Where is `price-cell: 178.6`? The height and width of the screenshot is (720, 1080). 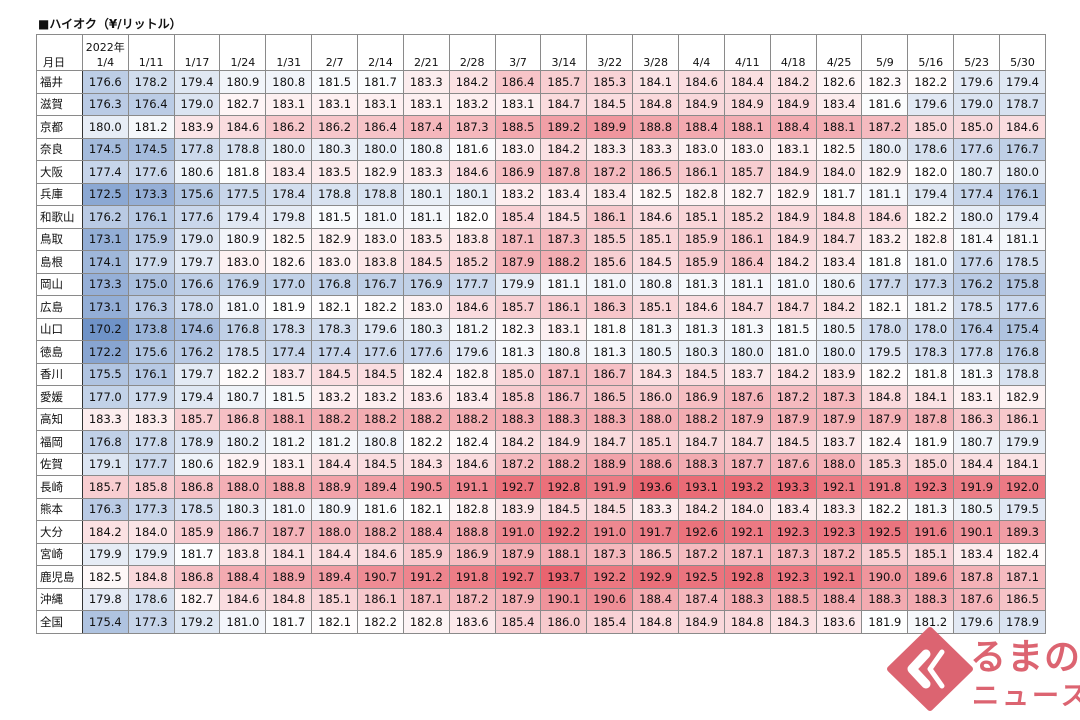 price-cell: 178.6 is located at coordinates (151, 599).